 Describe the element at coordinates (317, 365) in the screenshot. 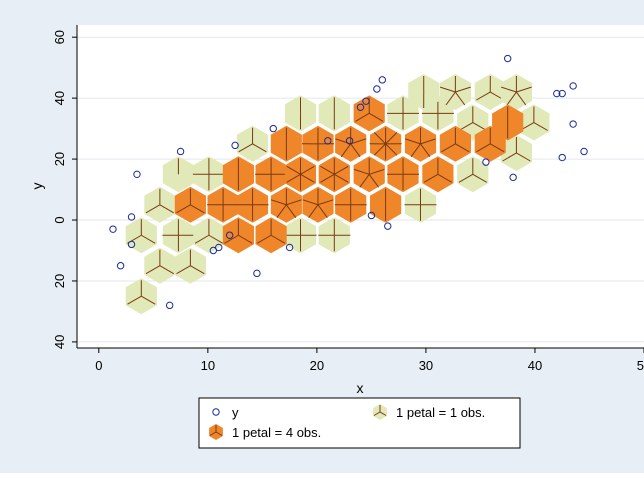

I see `x-tick-label: 20` at that location.